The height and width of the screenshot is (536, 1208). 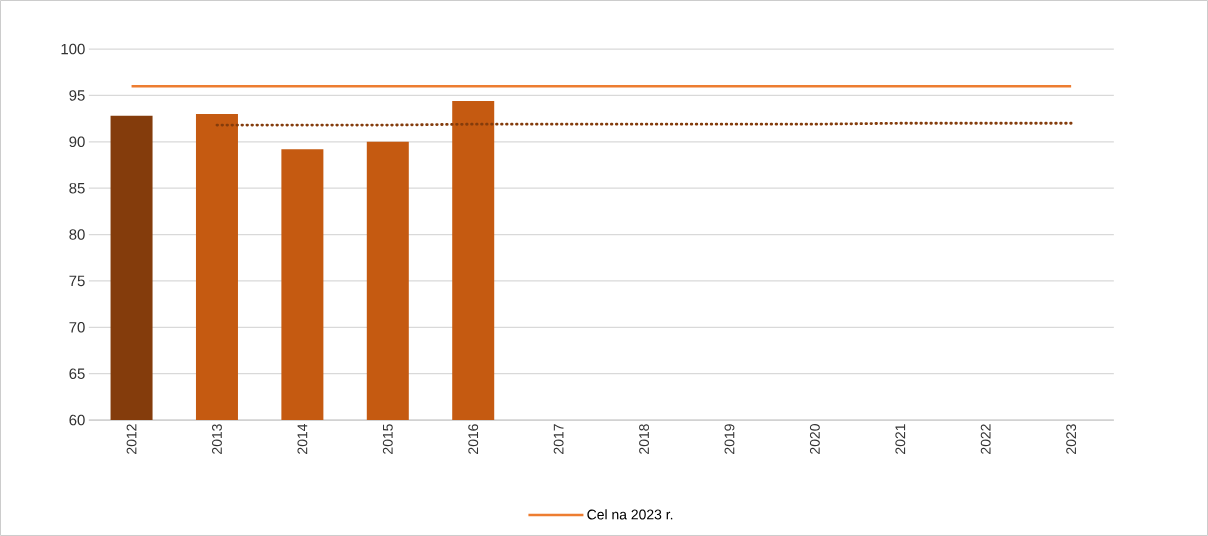 What do you see at coordinates (630, 514) in the screenshot?
I see `legend-label: Cel na 2023 r.` at bounding box center [630, 514].